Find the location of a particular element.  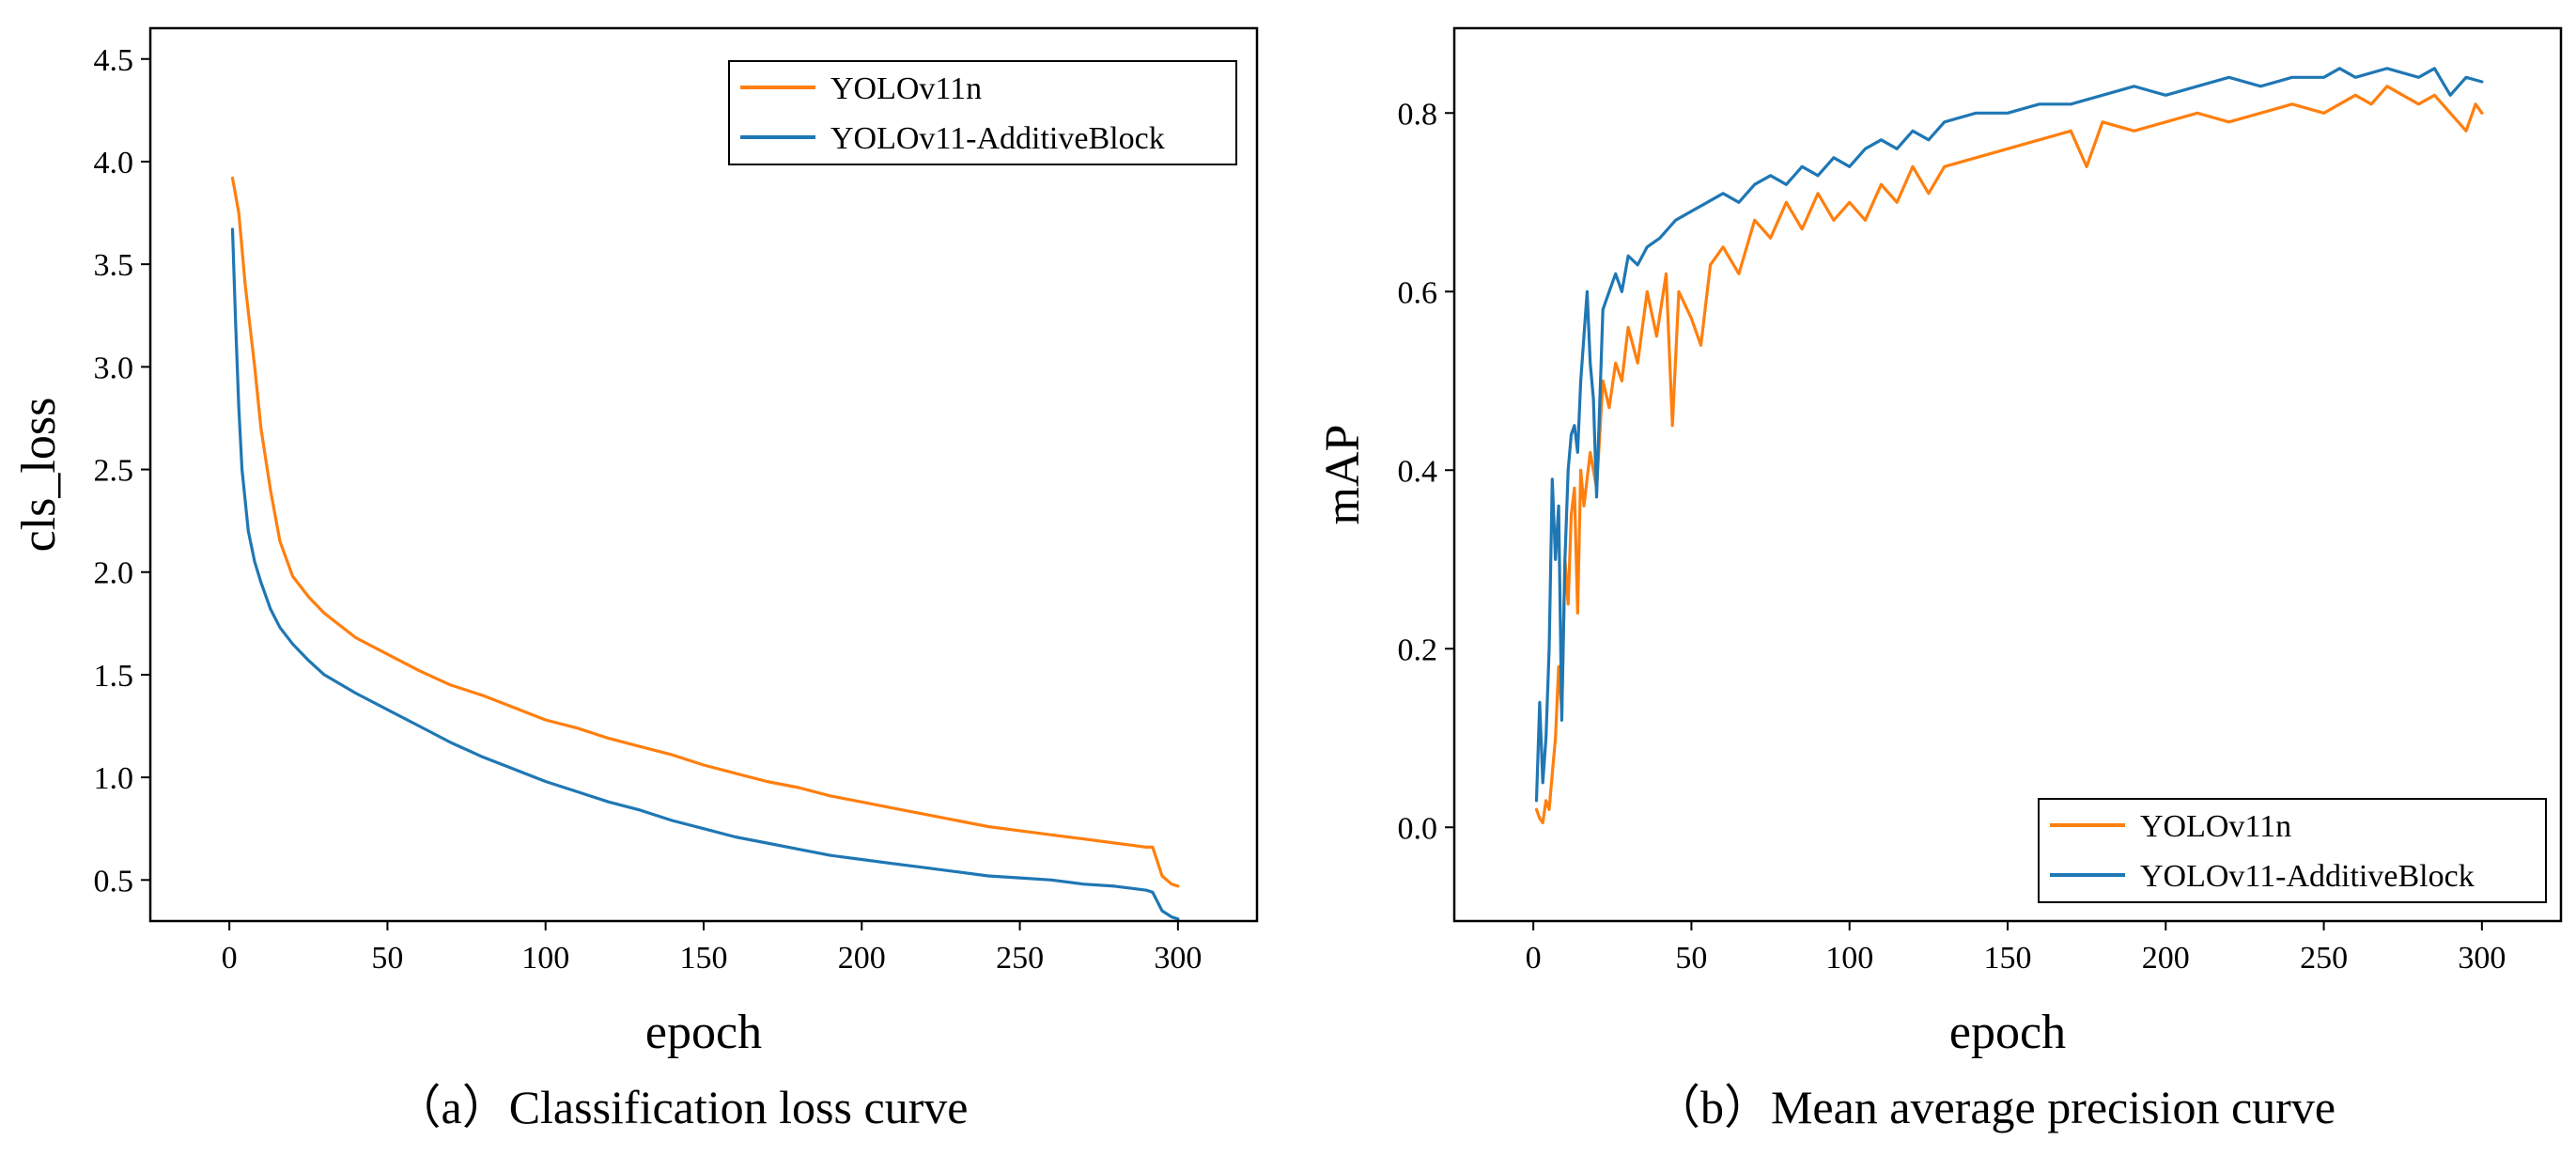

loss-legend-label-yolov11n: YOLOv11n is located at coordinates (906, 88).